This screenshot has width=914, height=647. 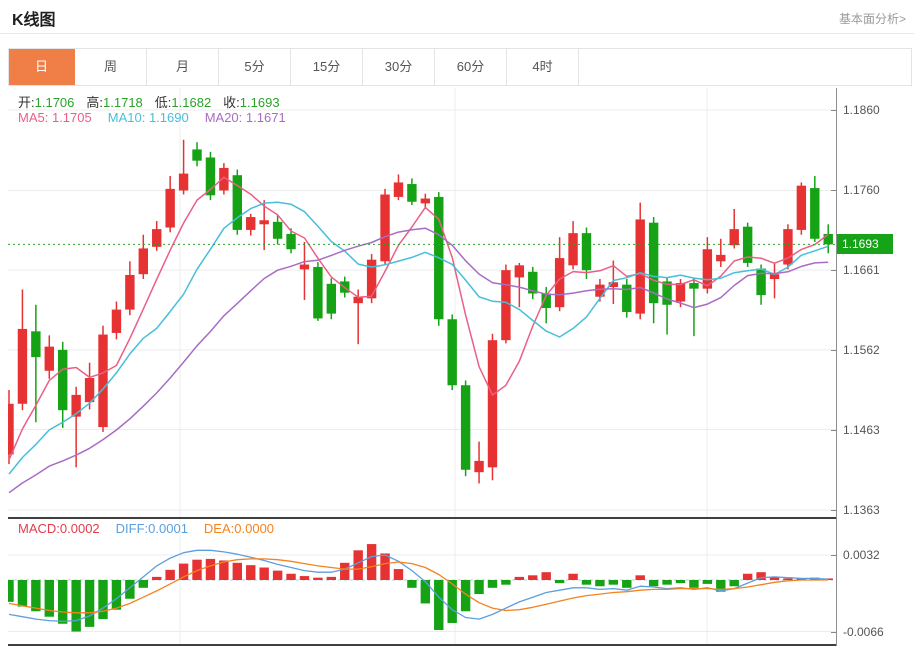 What do you see at coordinates (861, 350) in the screenshot?
I see `y-axis-label: 1.1562` at bounding box center [861, 350].